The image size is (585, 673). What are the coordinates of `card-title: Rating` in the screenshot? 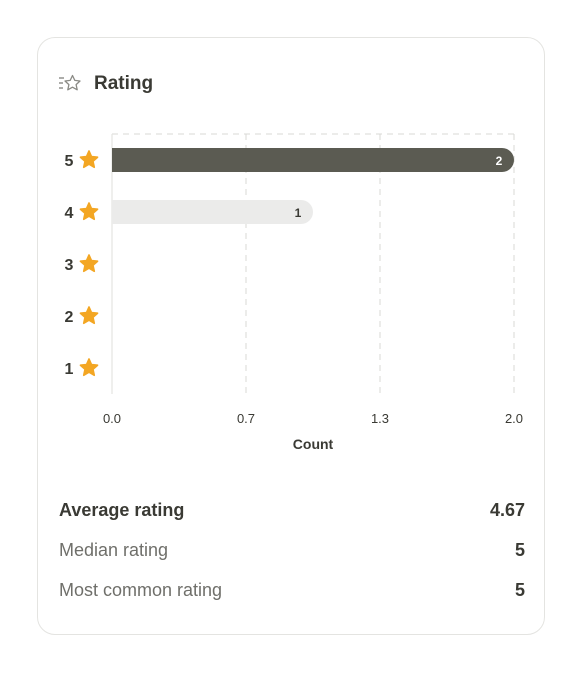 It's located at (124, 83).